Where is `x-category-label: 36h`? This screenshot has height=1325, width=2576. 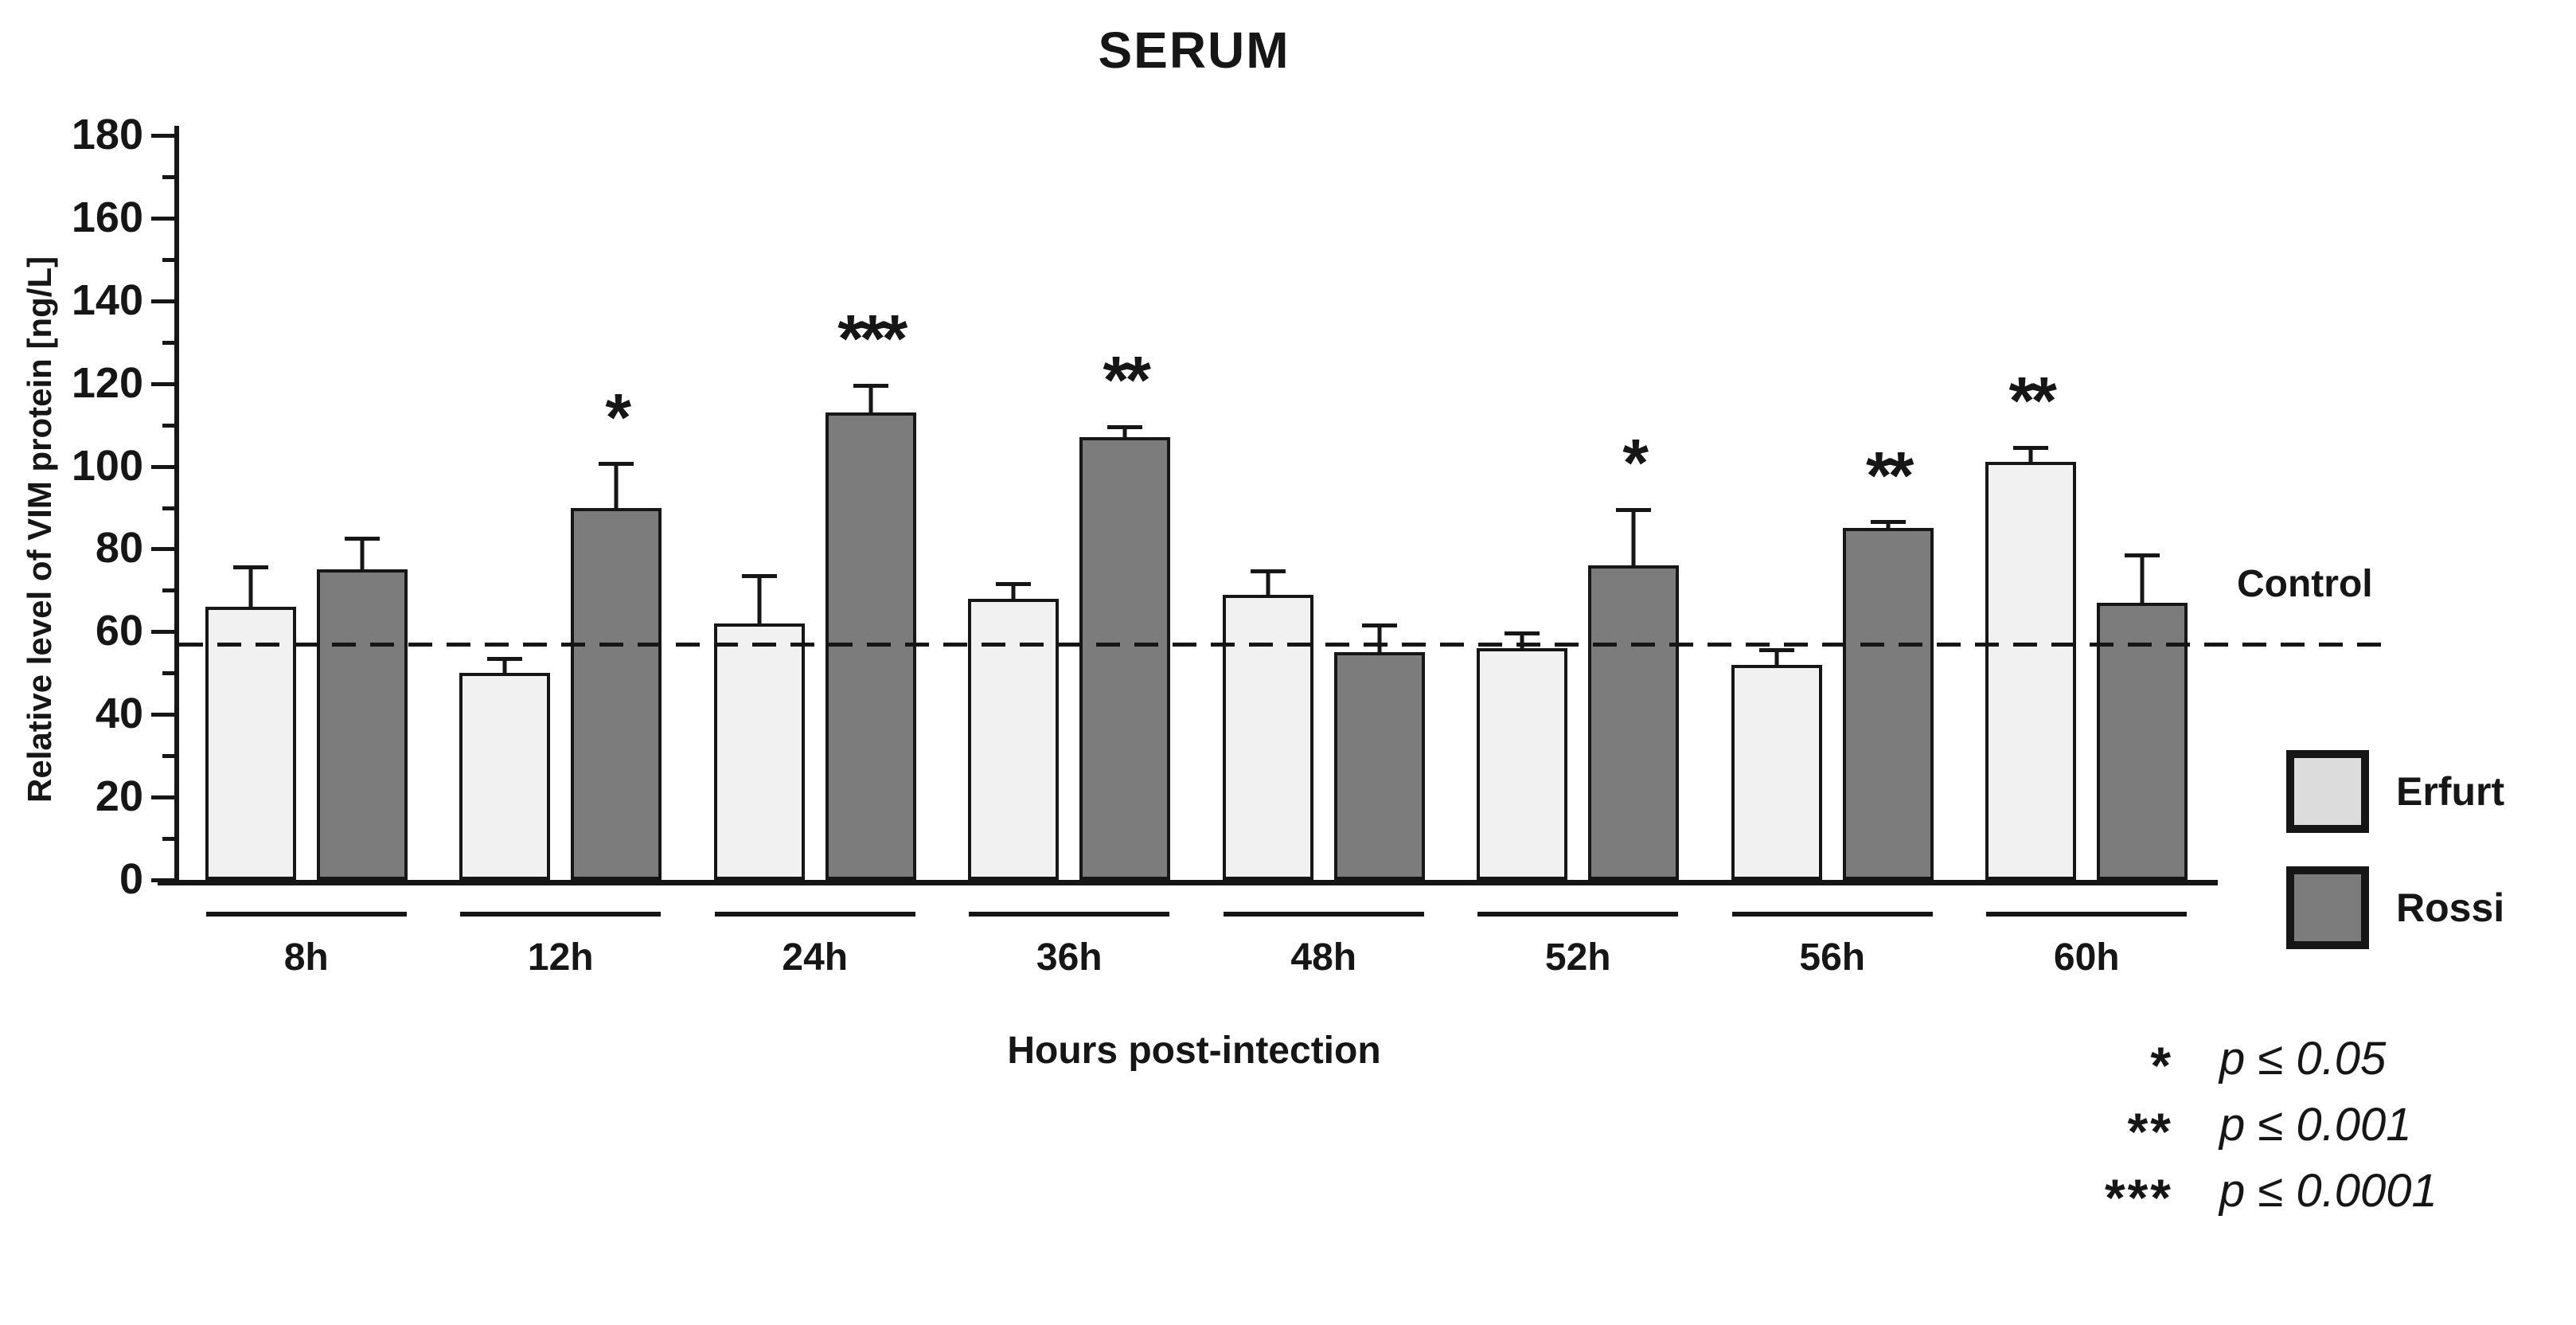 x-category-label: 36h is located at coordinates (1069, 958).